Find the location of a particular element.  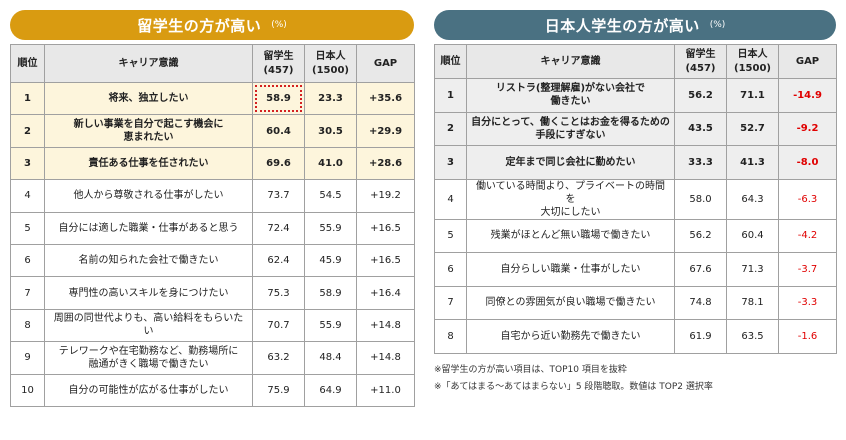

table-row: 8 自宅から近い勤務先で働きたい 61.9 63.5 -1.6 is located at coordinates (635, 336).